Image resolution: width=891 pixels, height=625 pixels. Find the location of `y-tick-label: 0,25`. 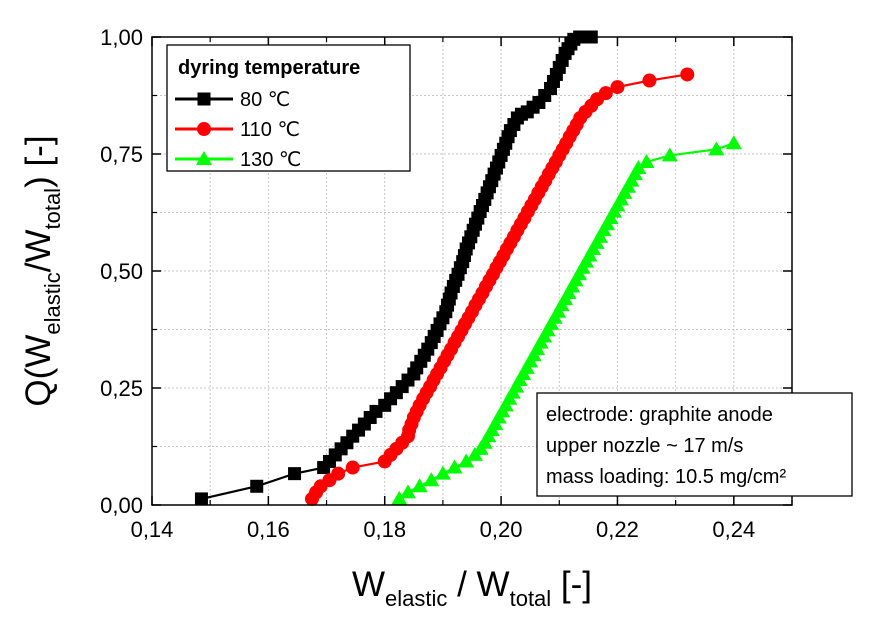

y-tick-label: 0,25 is located at coordinates (121, 388).